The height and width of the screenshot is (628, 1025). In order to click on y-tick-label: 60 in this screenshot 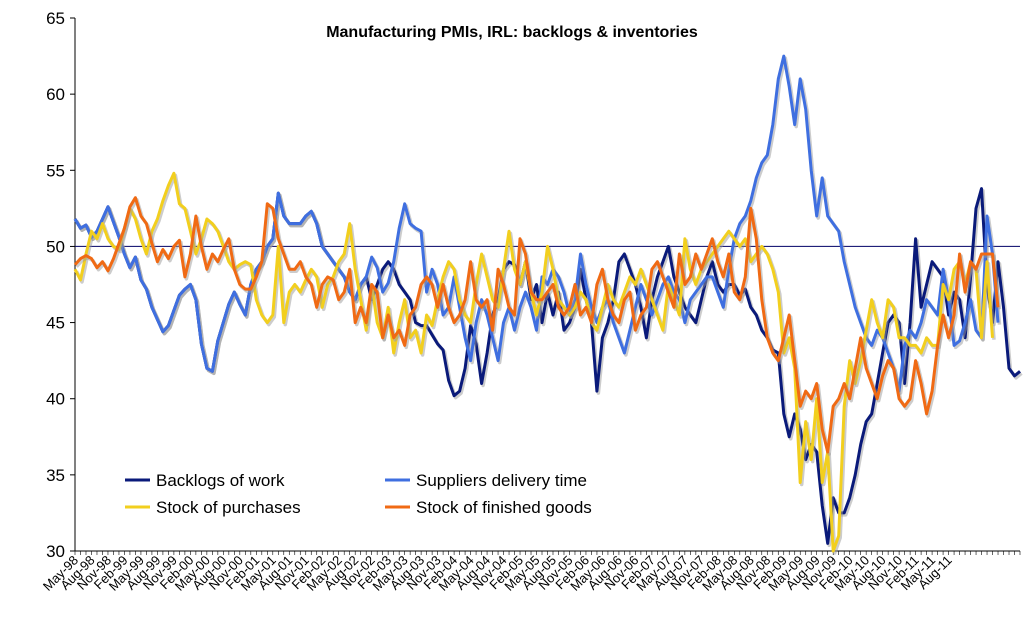, I will do `click(55, 94)`.